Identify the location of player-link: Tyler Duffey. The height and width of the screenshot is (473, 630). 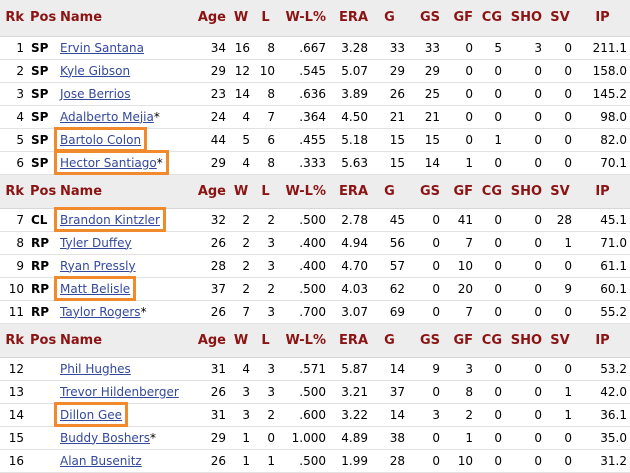
(96, 242).